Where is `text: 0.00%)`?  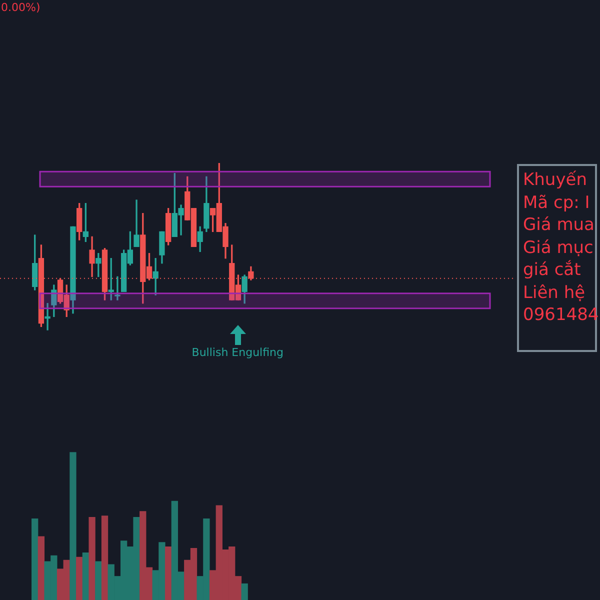 text: 0.00%) is located at coordinates (20, 7).